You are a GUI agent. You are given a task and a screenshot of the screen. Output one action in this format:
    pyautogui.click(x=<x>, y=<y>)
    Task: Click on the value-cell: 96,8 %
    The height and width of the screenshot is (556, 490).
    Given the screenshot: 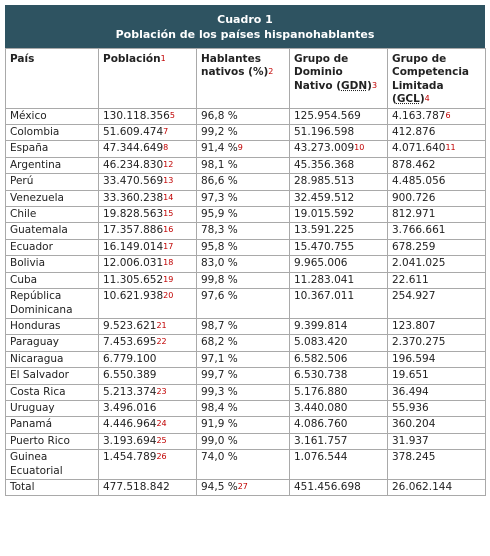 What is the action you would take?
    pyautogui.click(x=243, y=116)
    